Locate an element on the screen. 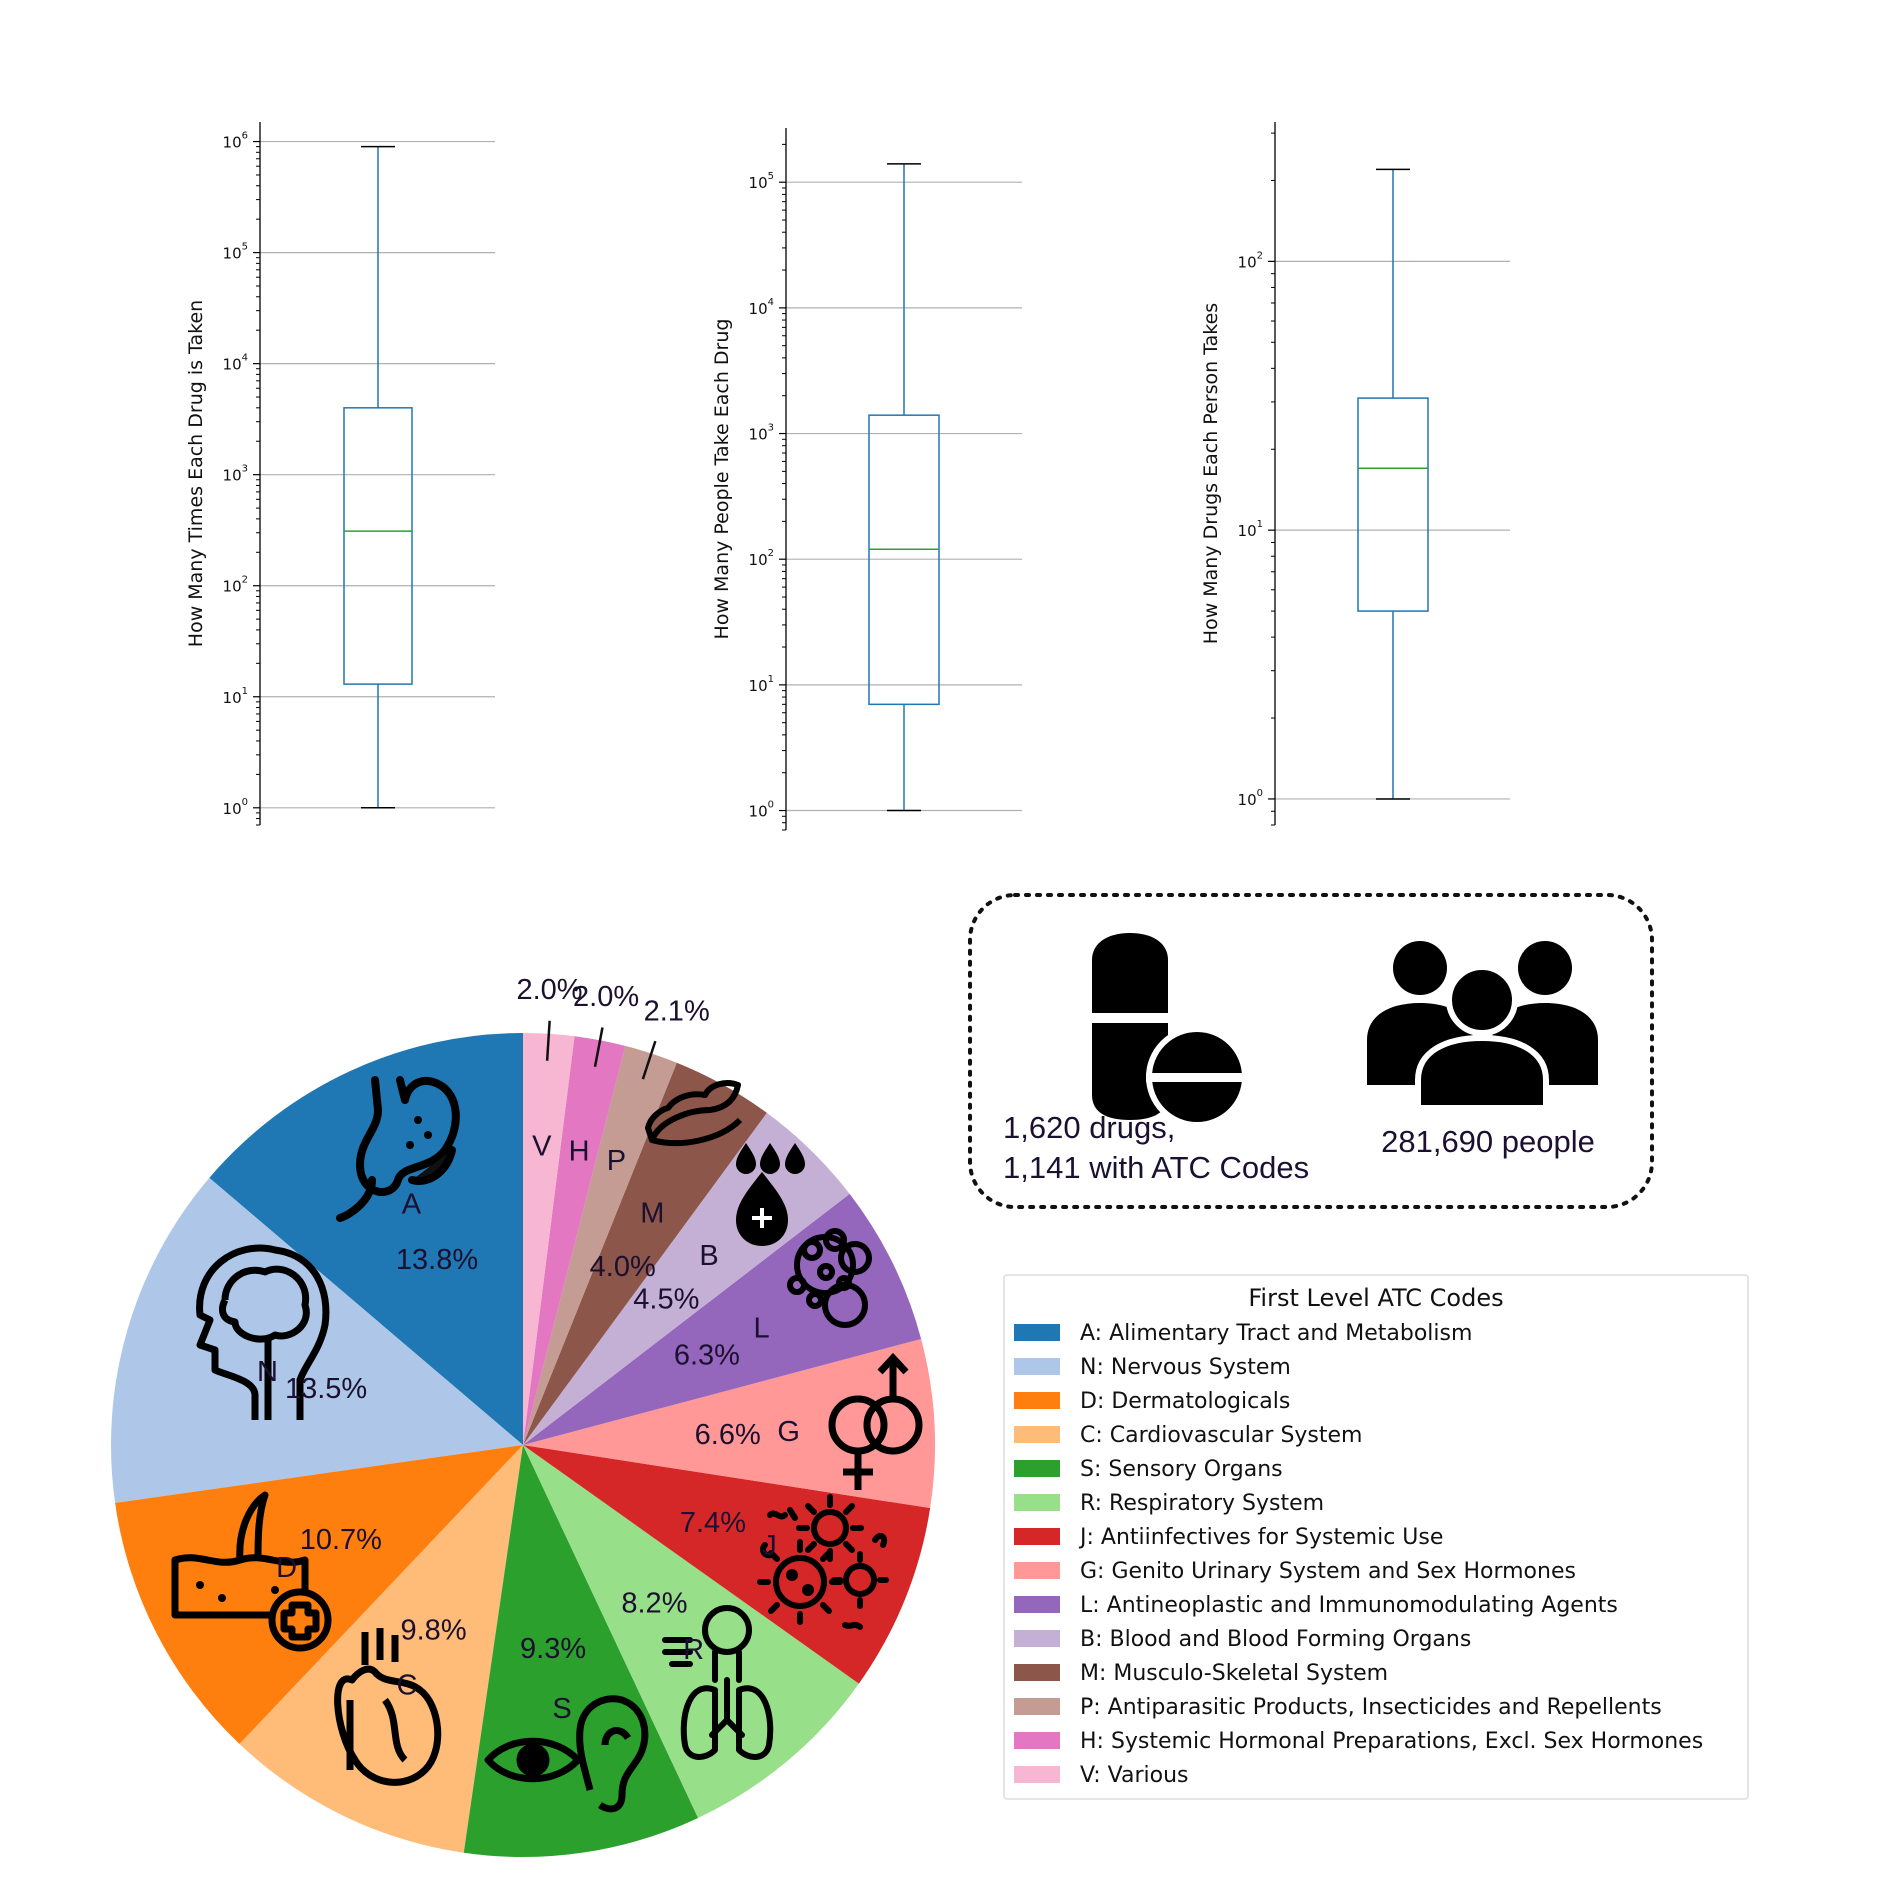  y-axis-label: How Many Times Each Drug is Taken is located at coordinates (196, 473).